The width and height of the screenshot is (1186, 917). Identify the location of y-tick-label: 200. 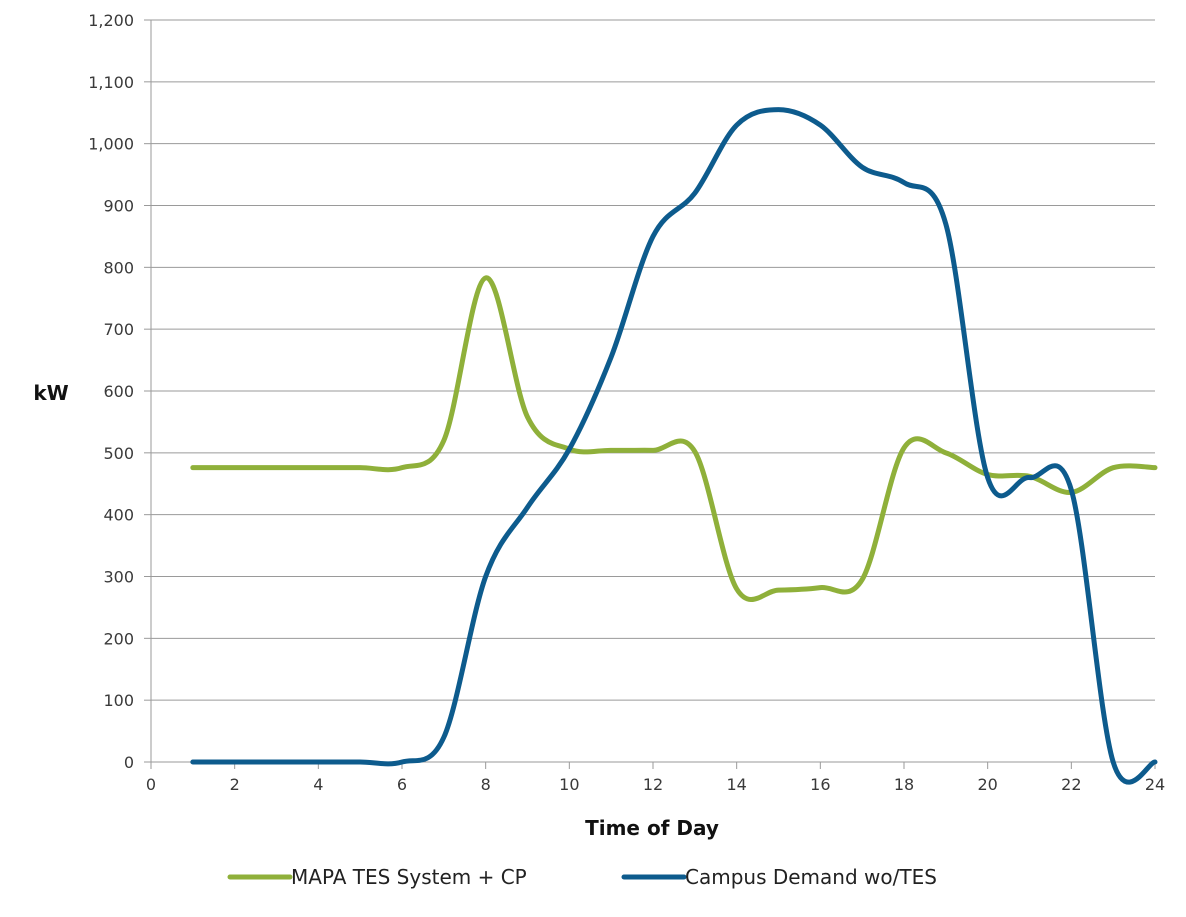
(118, 638).